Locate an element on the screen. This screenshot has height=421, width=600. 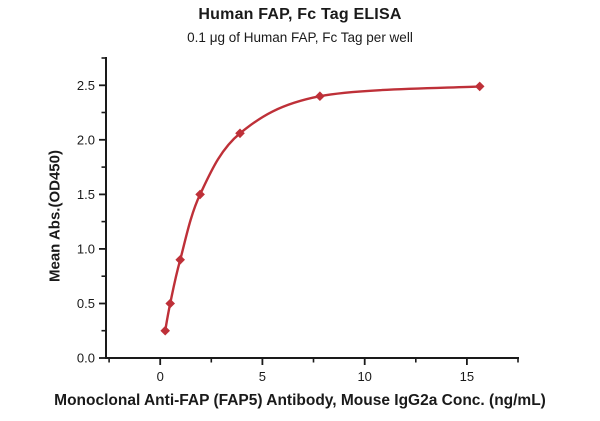
x-tick-label: 15 is located at coordinates (467, 376).